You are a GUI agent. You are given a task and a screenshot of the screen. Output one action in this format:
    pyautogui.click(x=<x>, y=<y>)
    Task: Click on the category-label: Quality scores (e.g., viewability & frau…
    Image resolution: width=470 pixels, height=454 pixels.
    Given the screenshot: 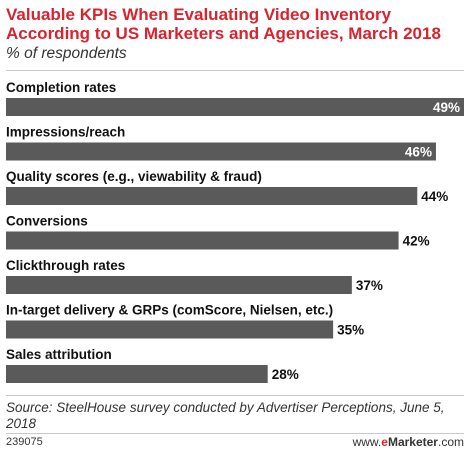 What is the action you would take?
    pyautogui.click(x=134, y=176)
    